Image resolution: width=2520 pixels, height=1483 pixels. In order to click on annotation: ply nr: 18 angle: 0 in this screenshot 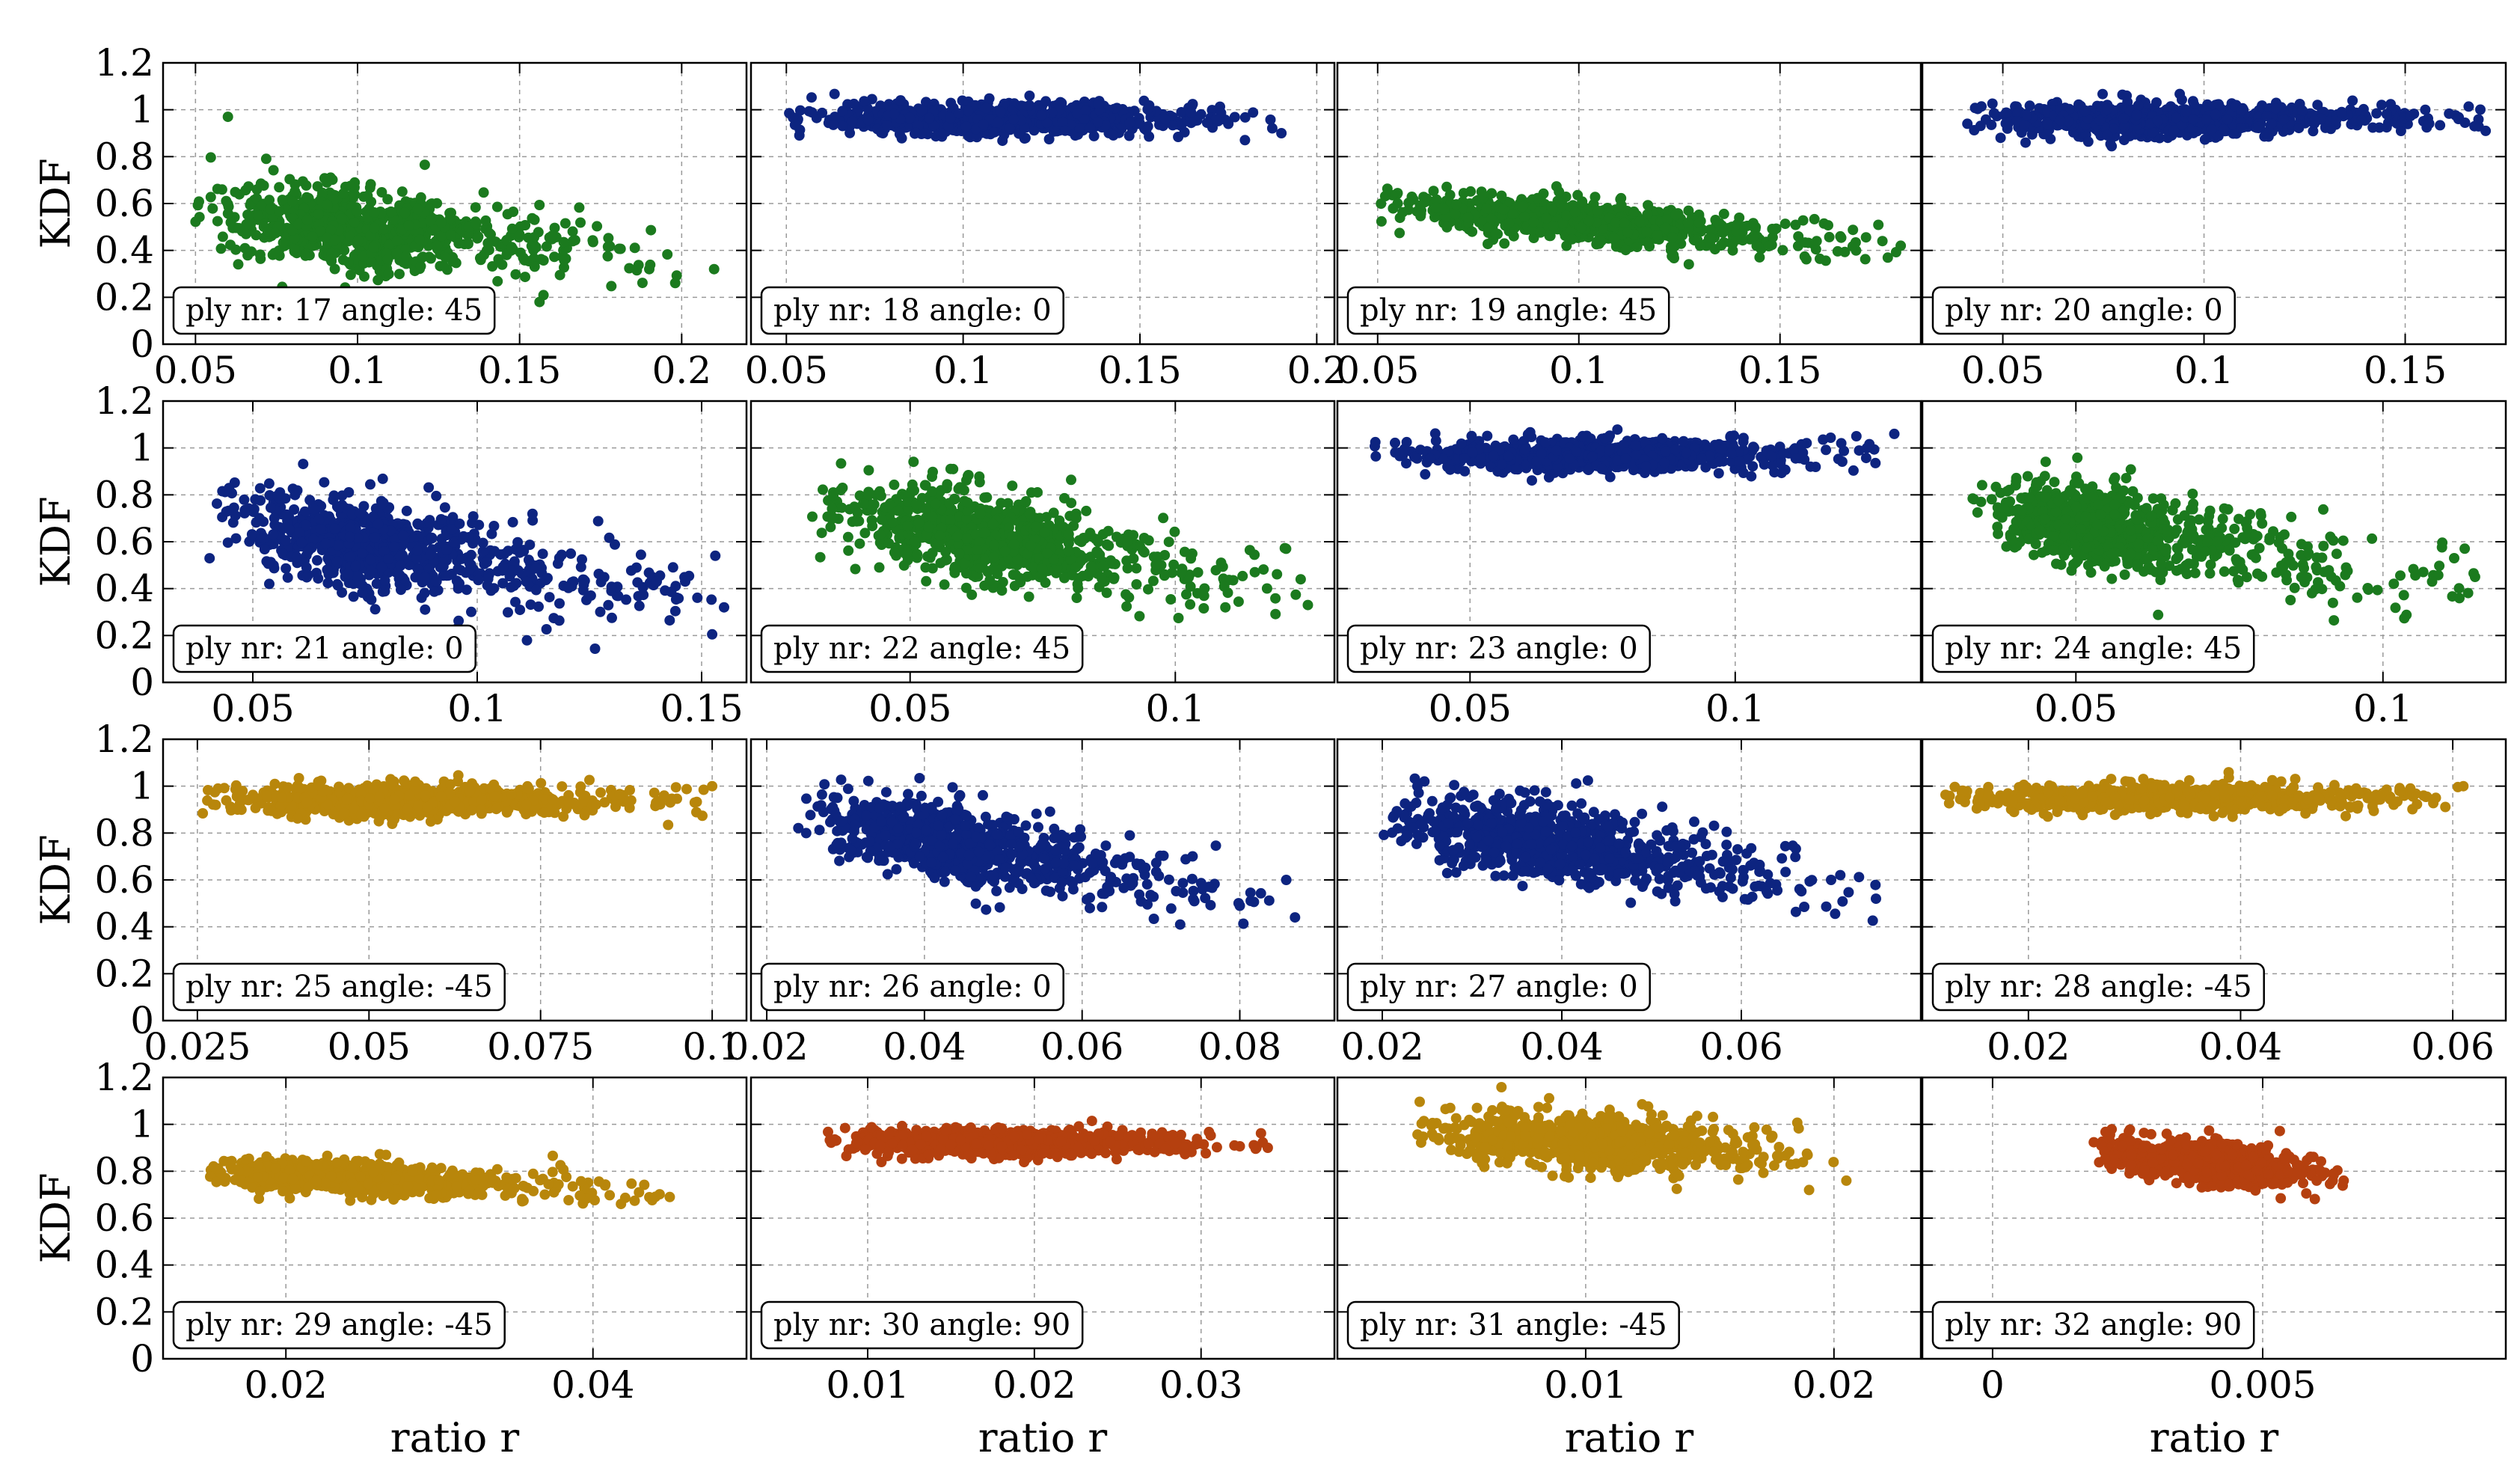, I will do `click(912, 310)`.